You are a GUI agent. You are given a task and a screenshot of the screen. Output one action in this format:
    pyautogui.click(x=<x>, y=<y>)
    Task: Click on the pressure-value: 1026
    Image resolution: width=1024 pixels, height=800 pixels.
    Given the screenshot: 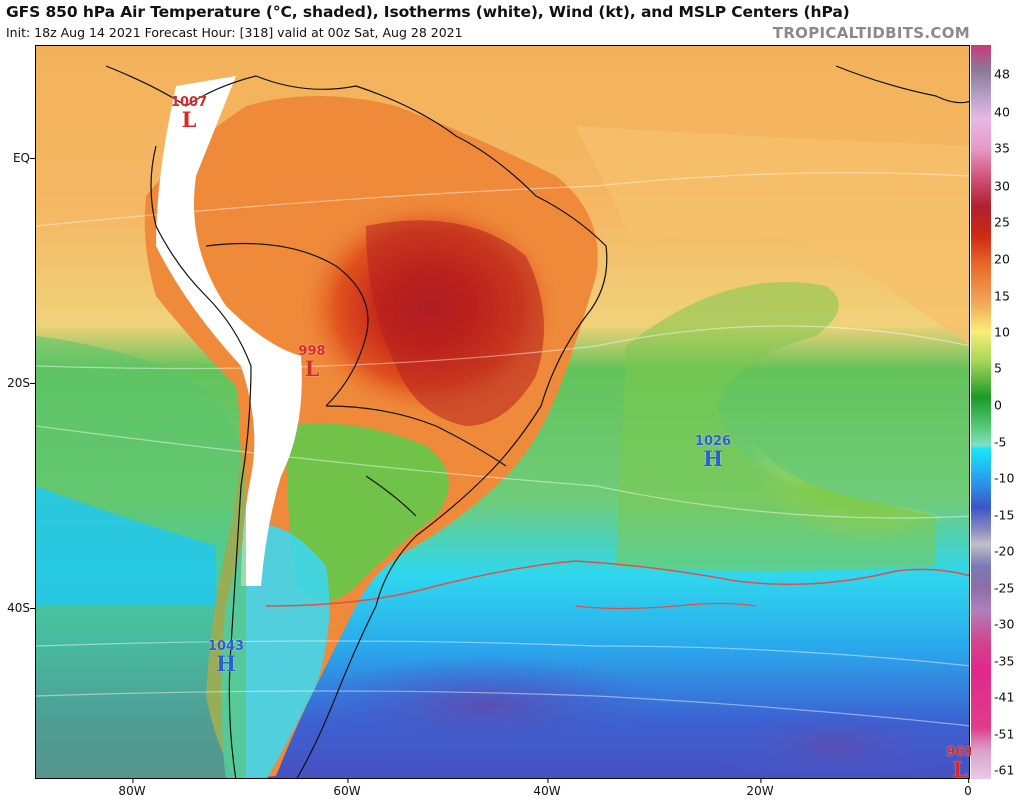 What is the action you would take?
    pyautogui.click(x=713, y=441)
    